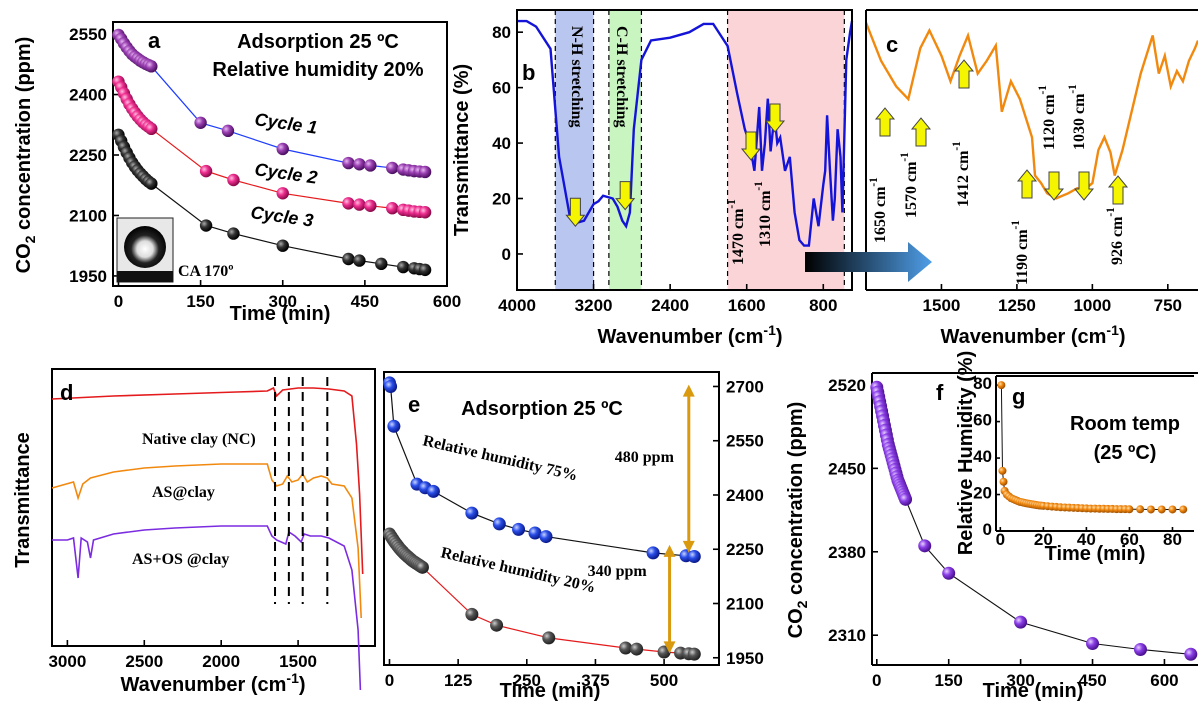  What do you see at coordinates (847, 385) in the screenshot?
I see `panel-f-ytick-label: 2520` at bounding box center [847, 385].